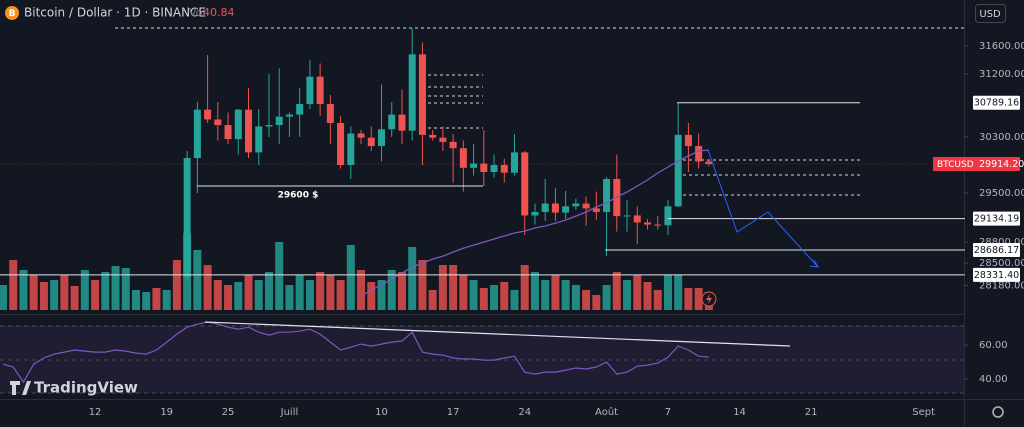 The image size is (1024, 427). What do you see at coordinates (355, 352) in the screenshot?
I see `rsi-line` at bounding box center [355, 352].